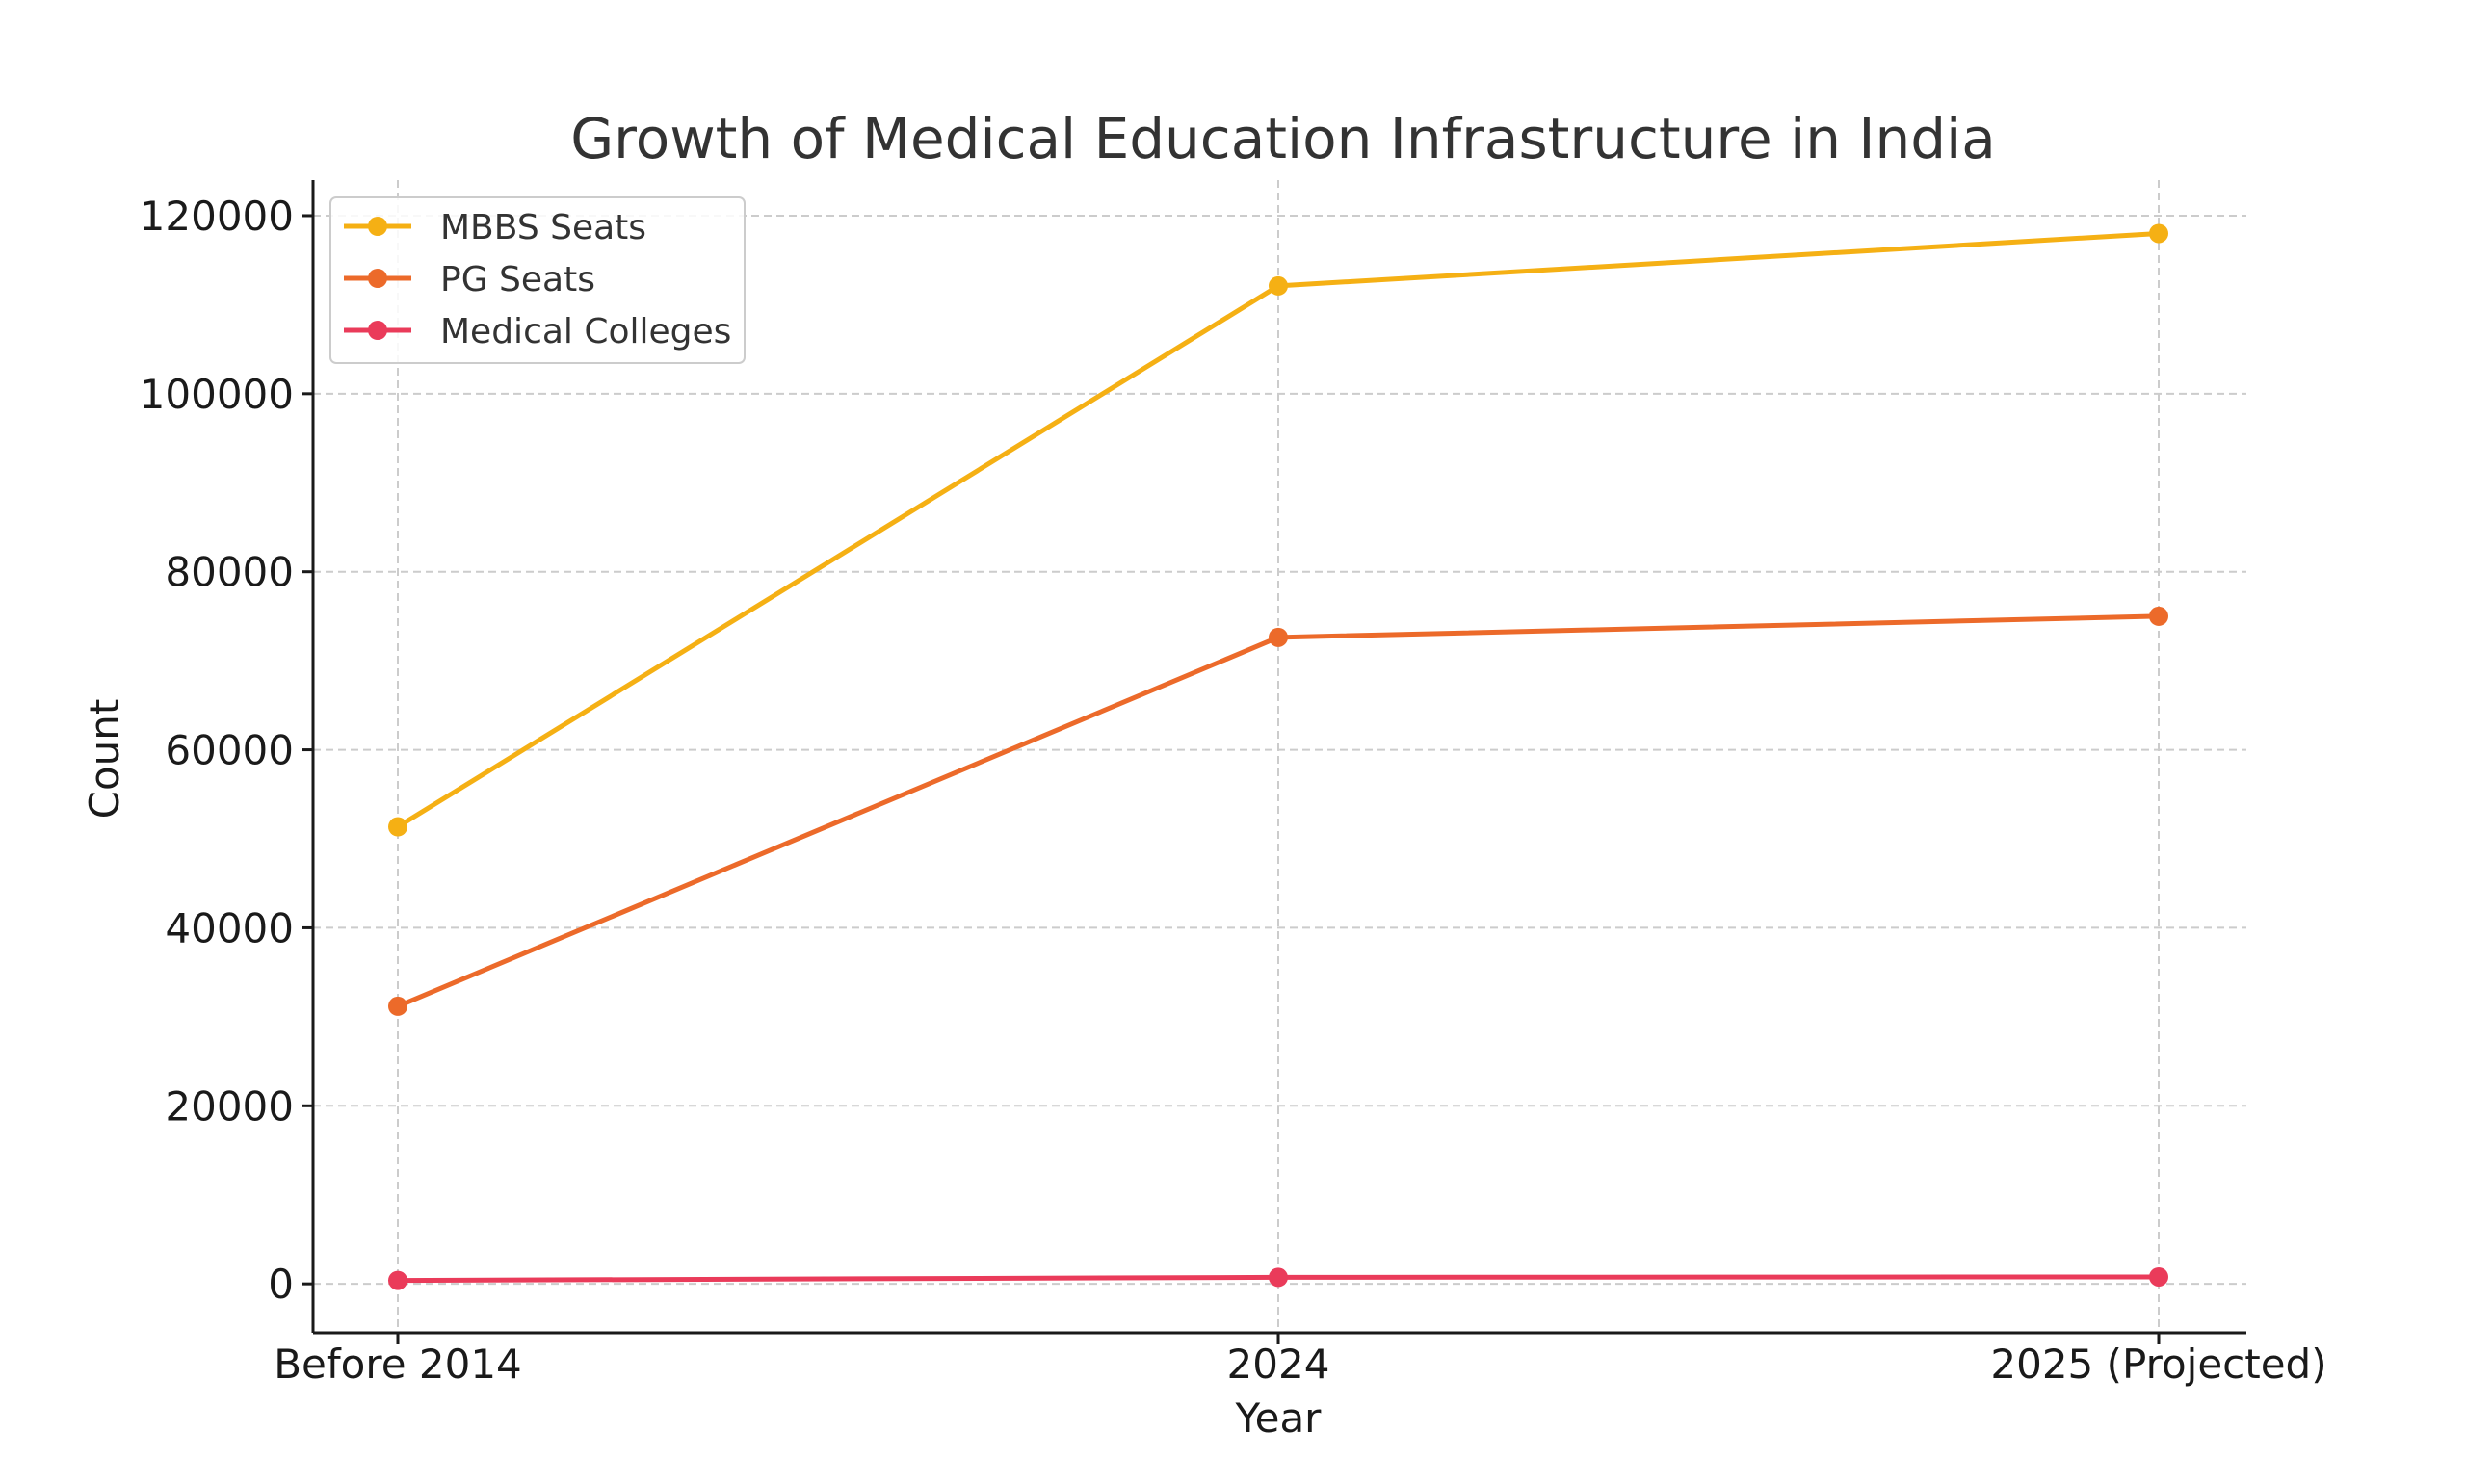  I want to click on y-axis-label: Count, so click(104, 760).